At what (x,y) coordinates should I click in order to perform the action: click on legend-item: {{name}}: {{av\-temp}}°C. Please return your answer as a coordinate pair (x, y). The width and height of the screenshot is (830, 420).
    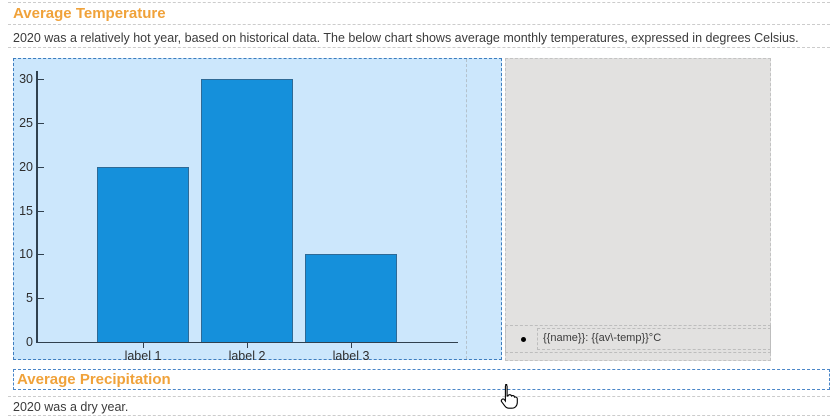
    Looking at the image, I should click on (638, 339).